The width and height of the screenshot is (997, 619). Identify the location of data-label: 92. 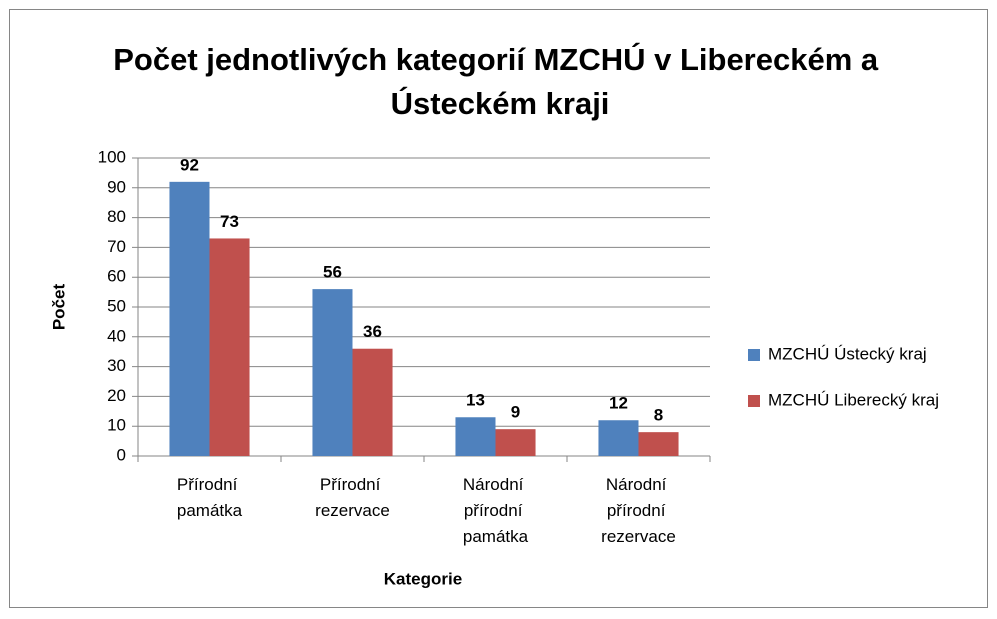
(189, 164).